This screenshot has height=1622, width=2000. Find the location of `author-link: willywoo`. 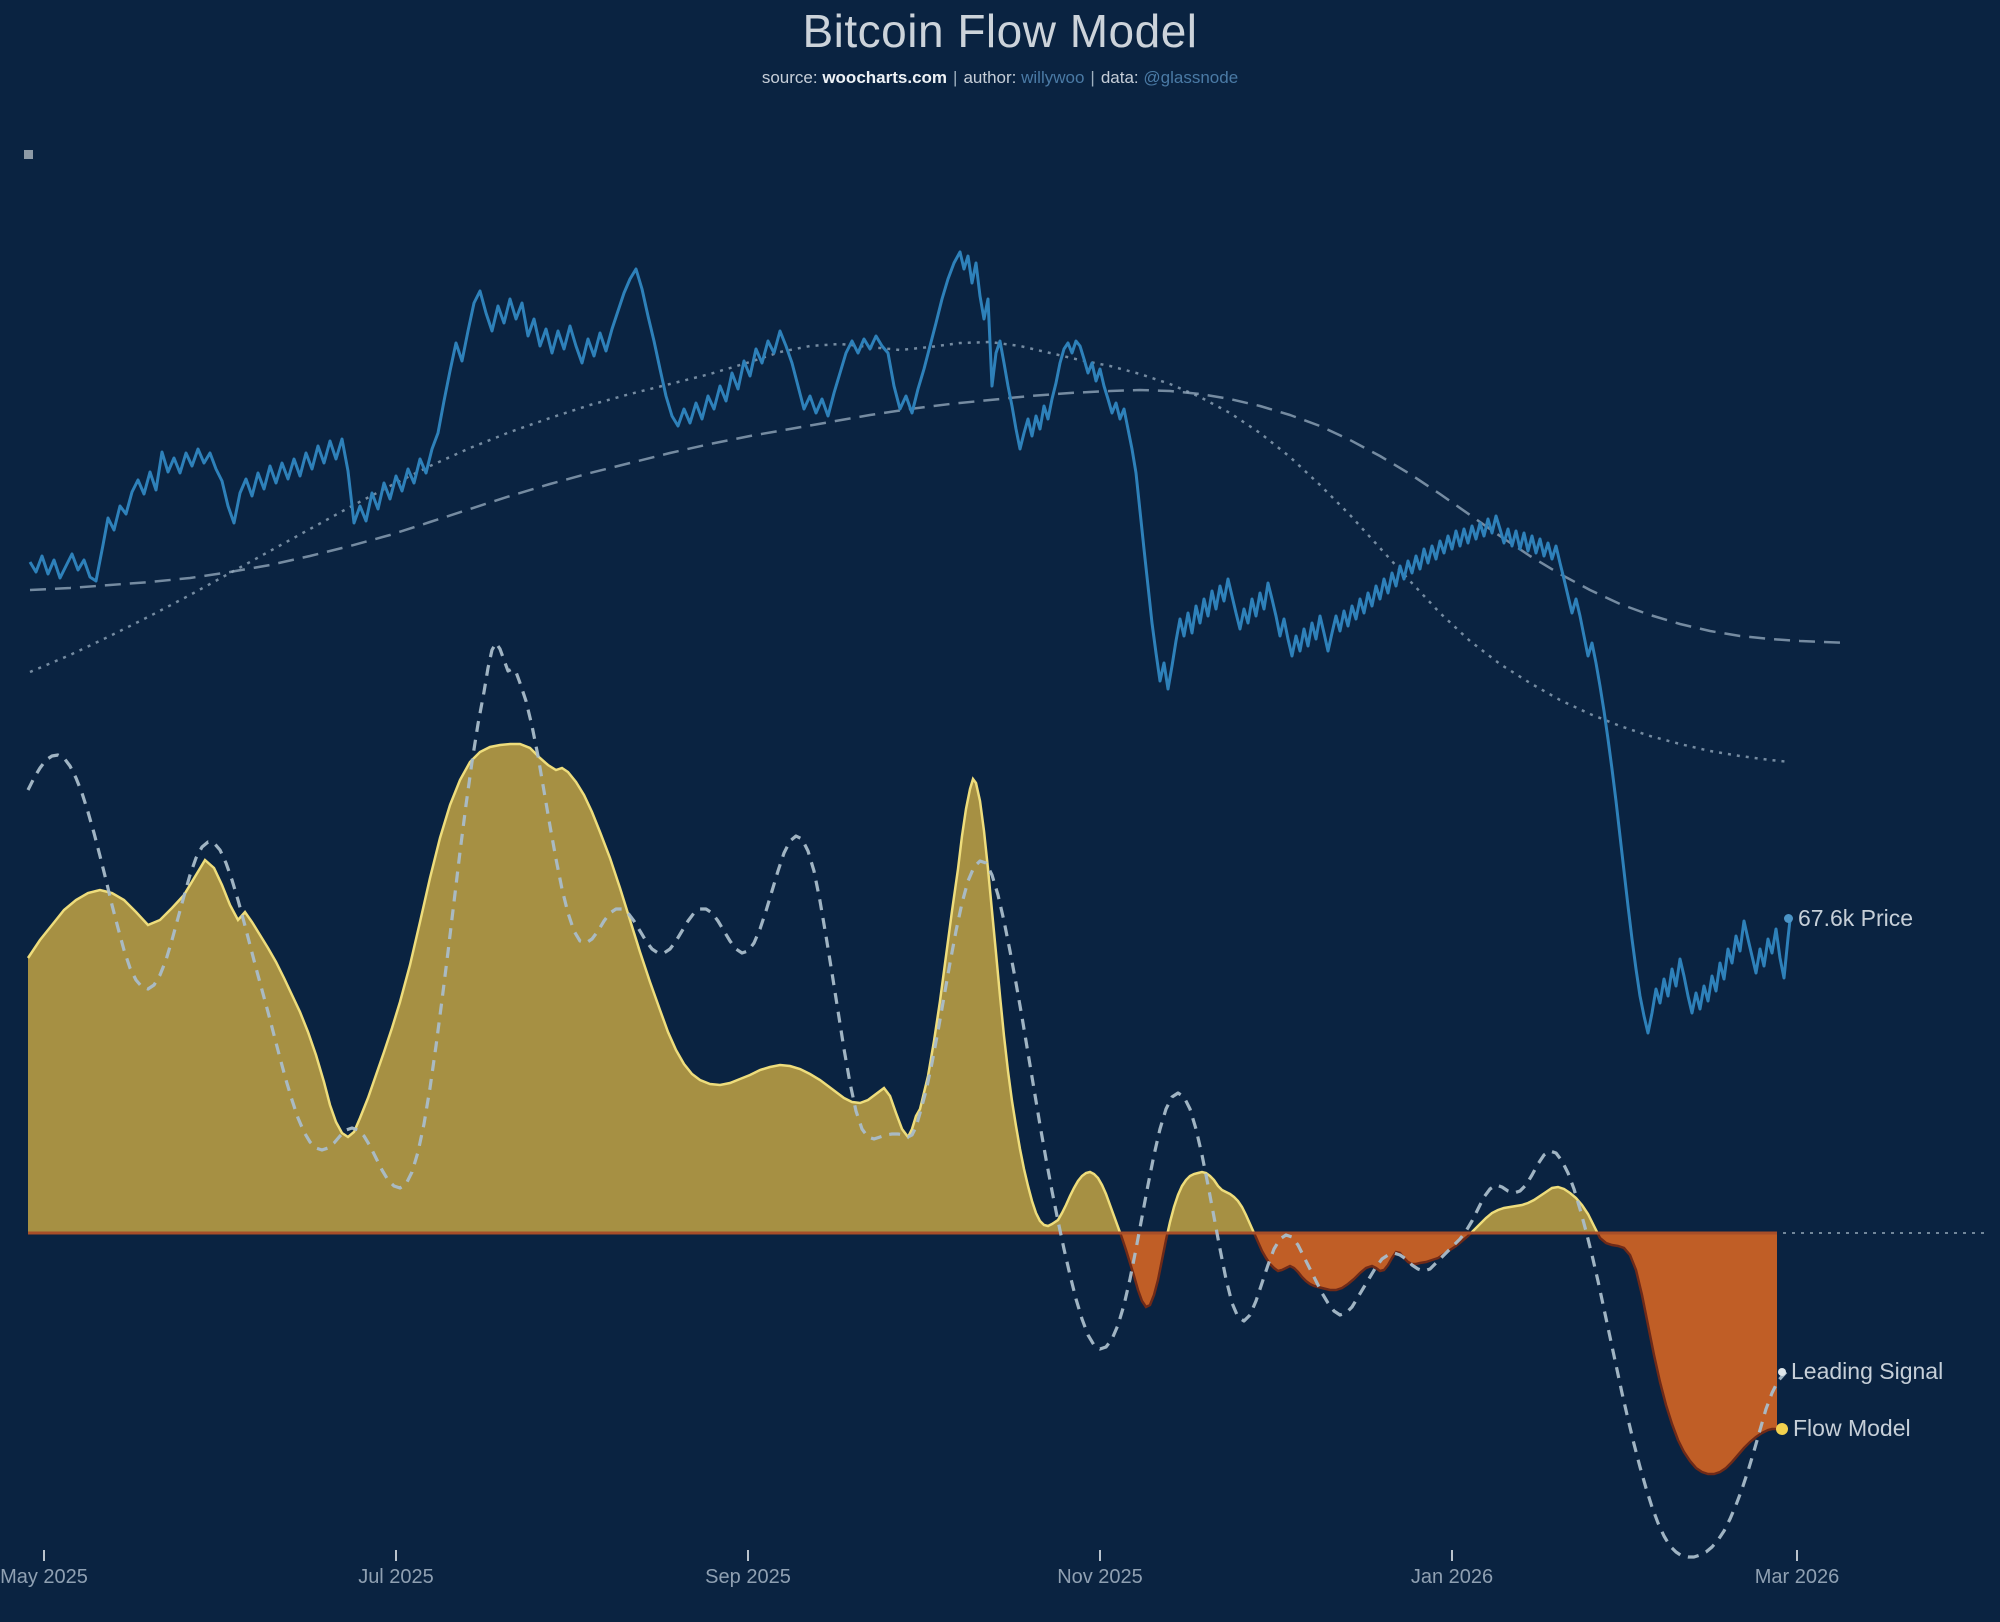

author-link: willywoo is located at coordinates (1053, 77).